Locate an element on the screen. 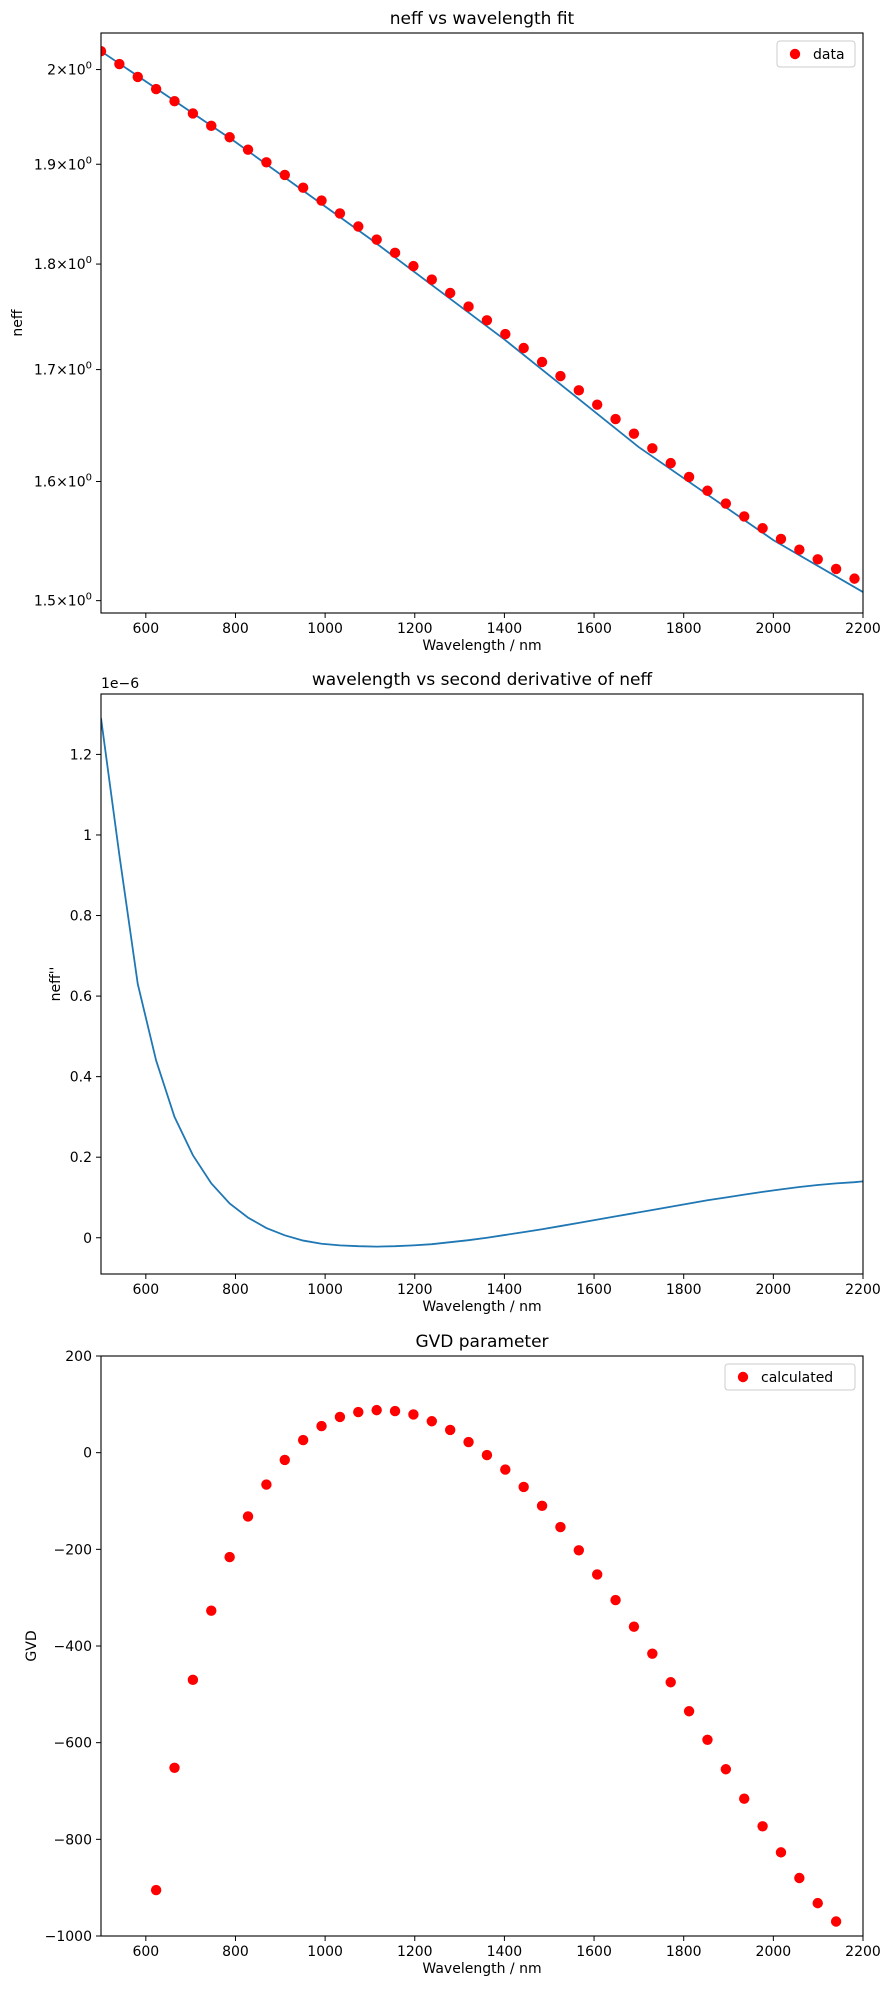 This screenshot has height=1990, width=890. y-tick-label: 1.5×100 is located at coordinates (63, 601).